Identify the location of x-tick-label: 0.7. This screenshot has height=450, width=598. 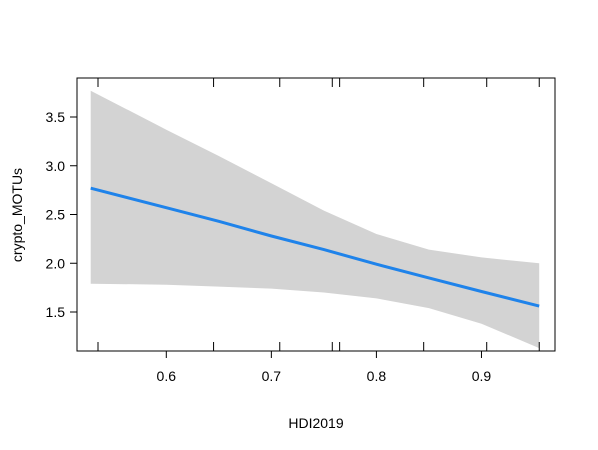
(272, 376).